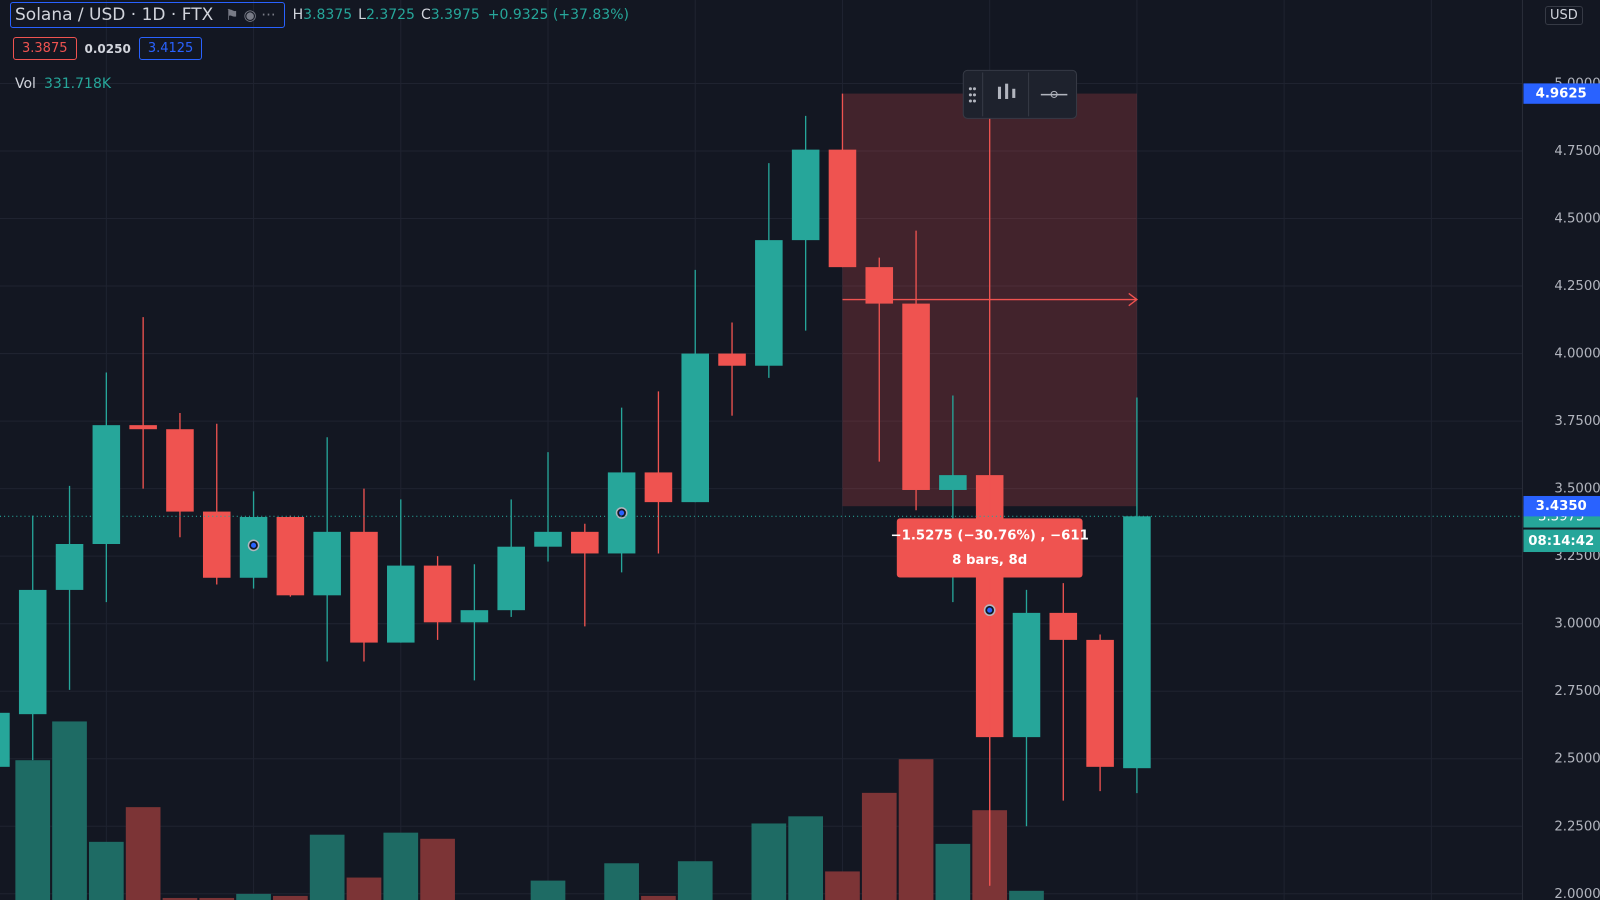 Image resolution: width=1600 pixels, height=900 pixels. I want to click on ohlc-value: 3.3975, so click(455, 15).